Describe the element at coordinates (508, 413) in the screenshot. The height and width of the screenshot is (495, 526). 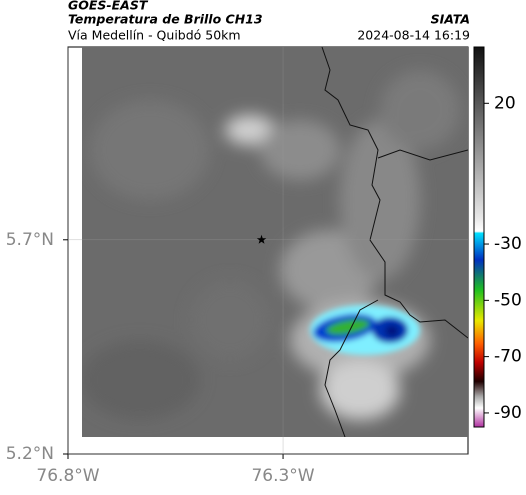
I see `colorbar-tick-label: -90` at that location.